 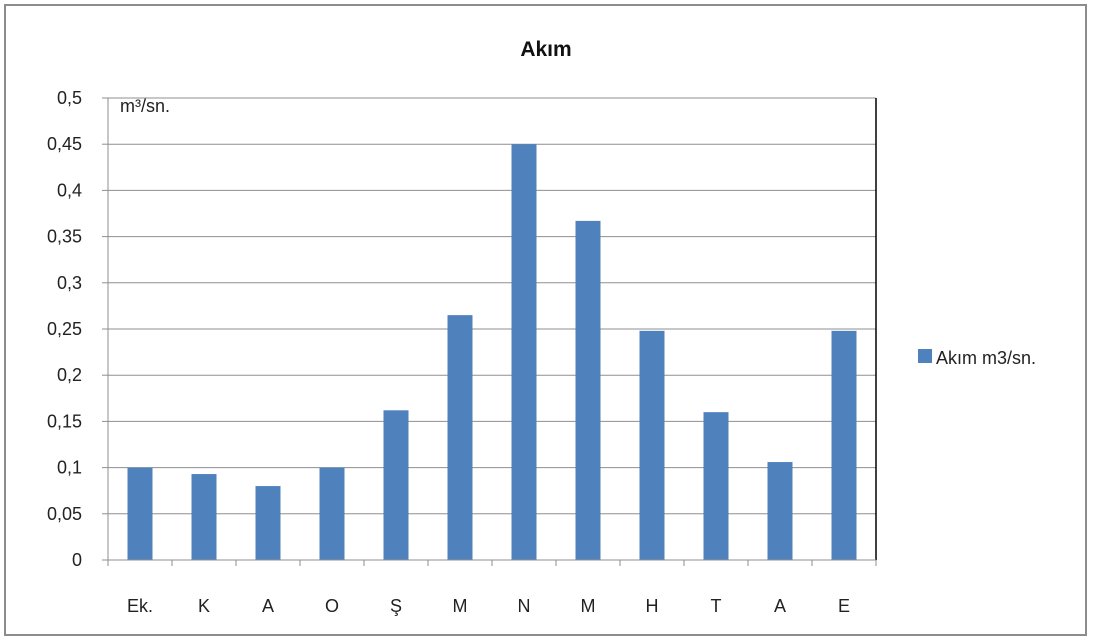 What do you see at coordinates (716, 606) in the screenshot?
I see `x-tick-label: T` at bounding box center [716, 606].